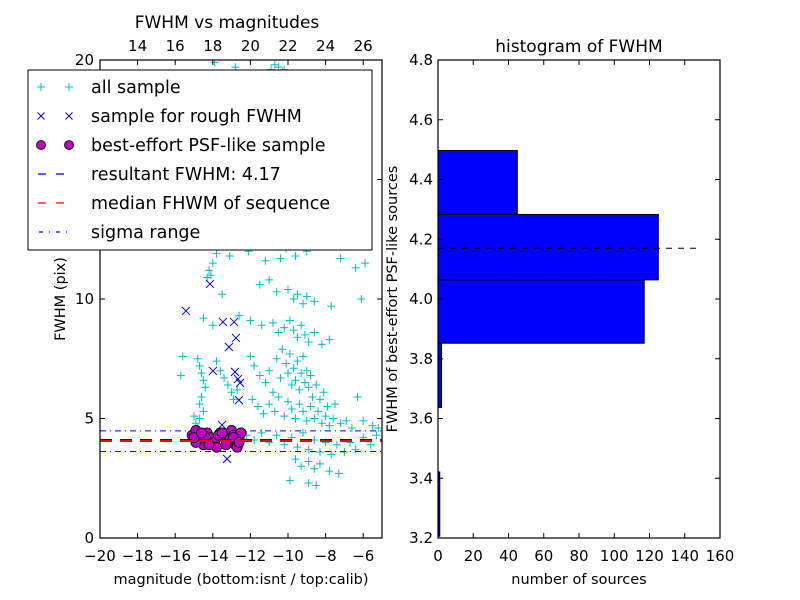 The image size is (800, 600). I want to click on legend-entry: median FHWM of sequence, so click(184, 204).